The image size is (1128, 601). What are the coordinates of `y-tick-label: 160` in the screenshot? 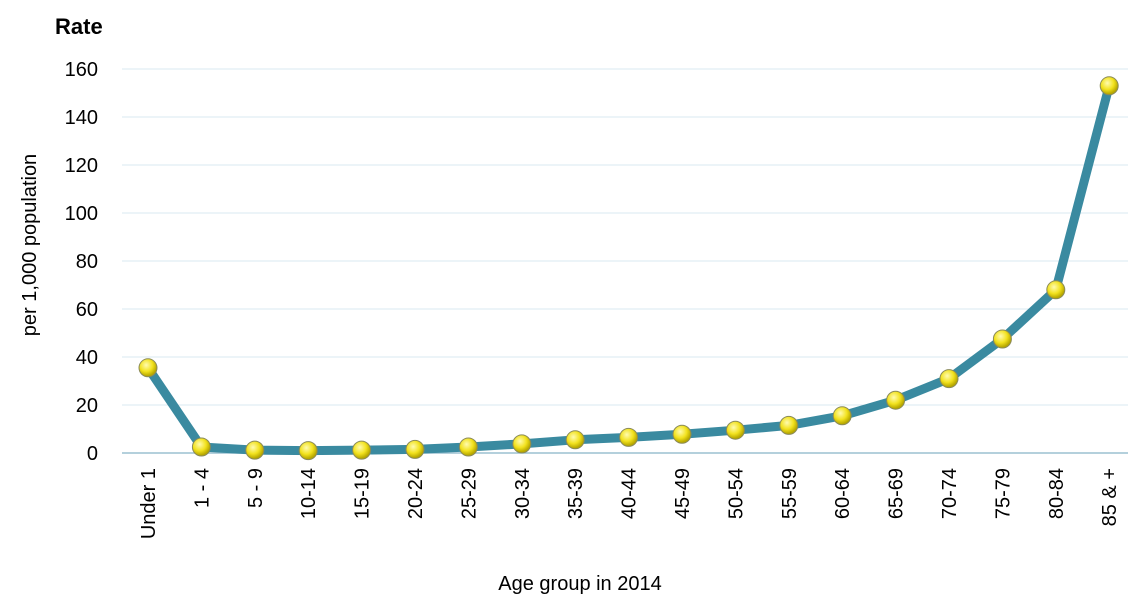 It's located at (81, 70).